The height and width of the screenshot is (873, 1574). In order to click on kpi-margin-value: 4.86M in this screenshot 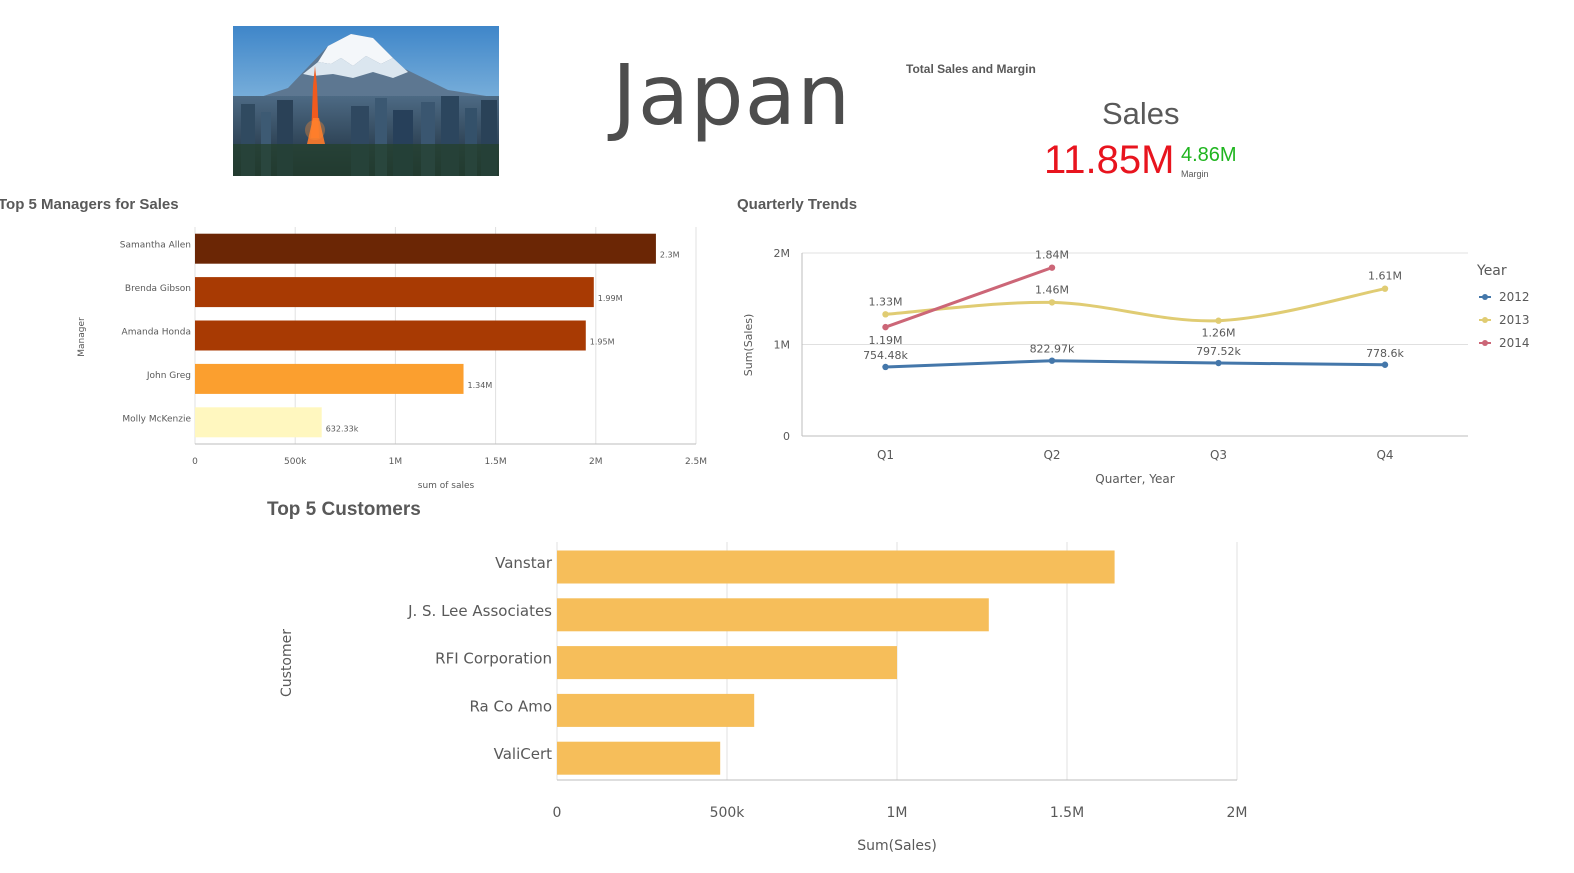, I will do `click(1209, 155)`.